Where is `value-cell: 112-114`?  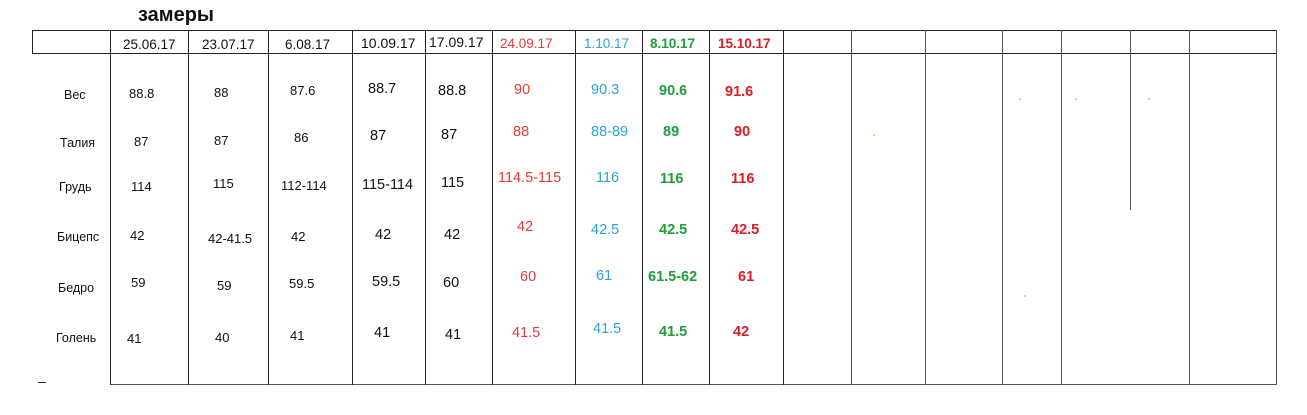
value-cell: 112-114 is located at coordinates (304, 185).